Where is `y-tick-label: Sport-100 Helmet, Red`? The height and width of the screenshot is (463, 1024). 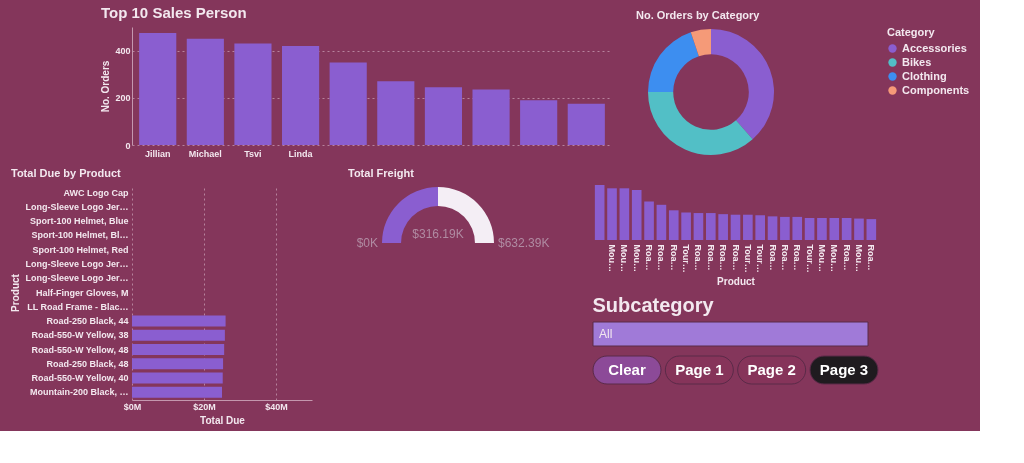 y-tick-label: Sport-100 Helmet, Red is located at coordinates (80, 249).